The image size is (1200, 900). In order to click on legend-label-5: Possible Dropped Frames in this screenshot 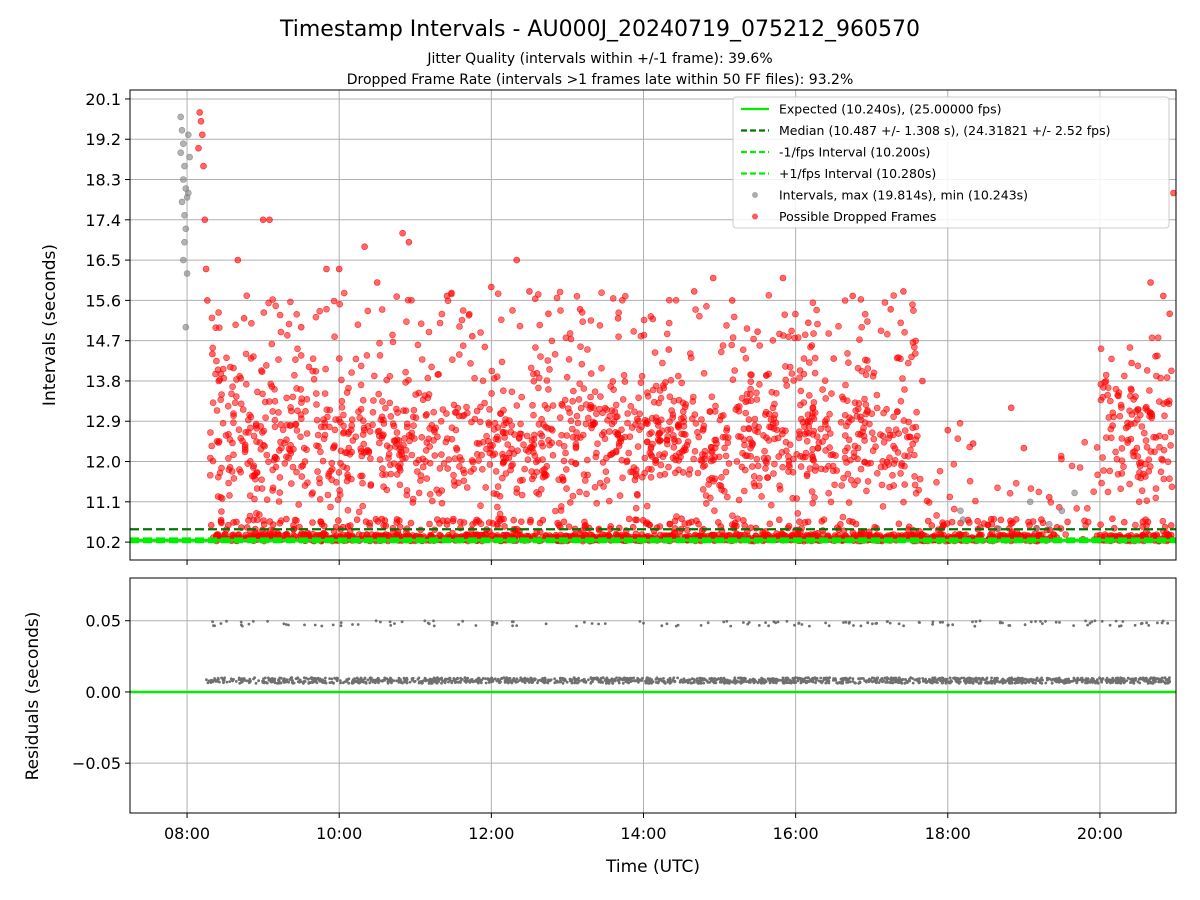, I will do `click(857, 216)`.